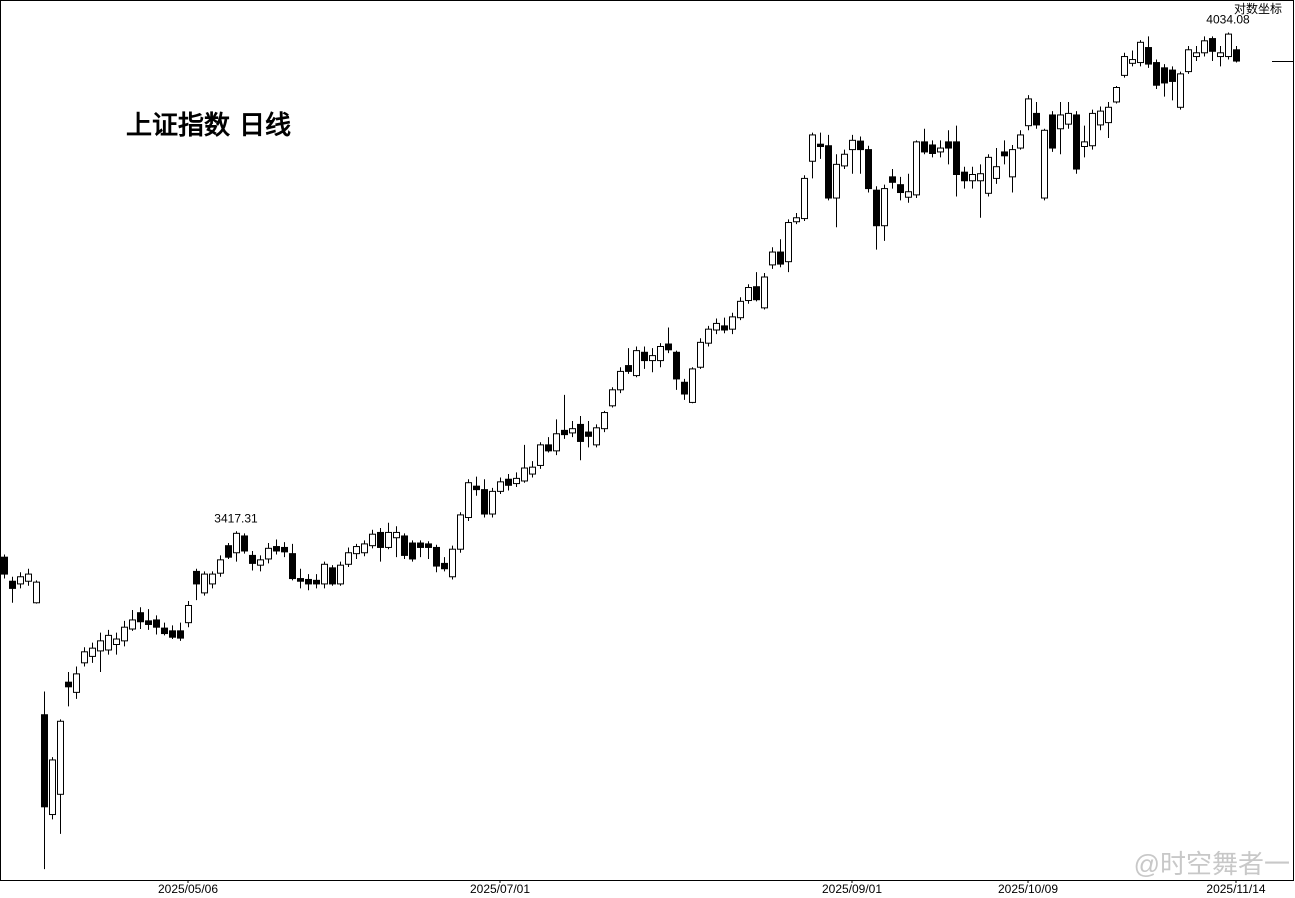 The height and width of the screenshot is (898, 1295). I want to click on scale-label: 对数坐标, so click(1258, 8).